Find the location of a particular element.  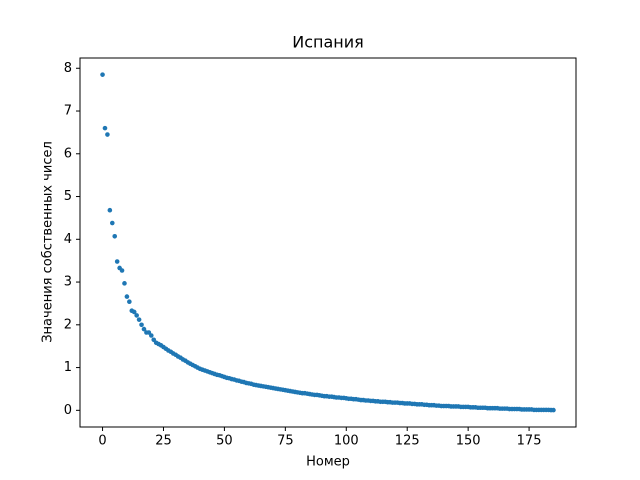

x-tick-label: 50 is located at coordinates (224, 441).